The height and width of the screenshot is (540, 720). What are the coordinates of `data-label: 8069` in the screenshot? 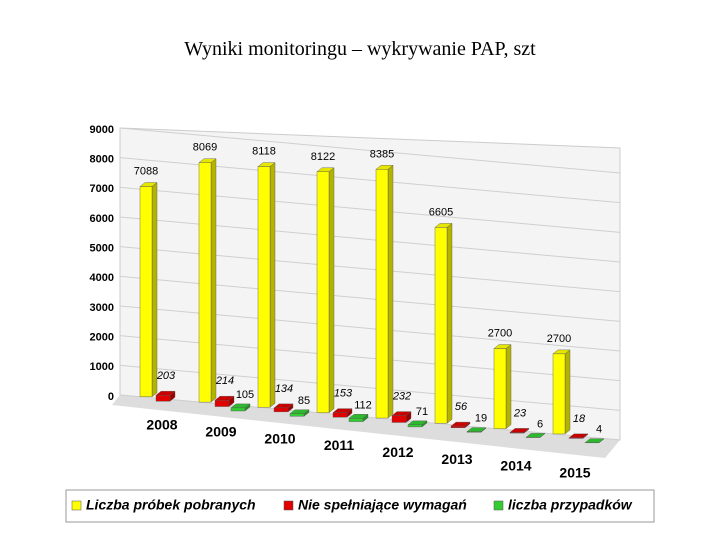 It's located at (205, 148).